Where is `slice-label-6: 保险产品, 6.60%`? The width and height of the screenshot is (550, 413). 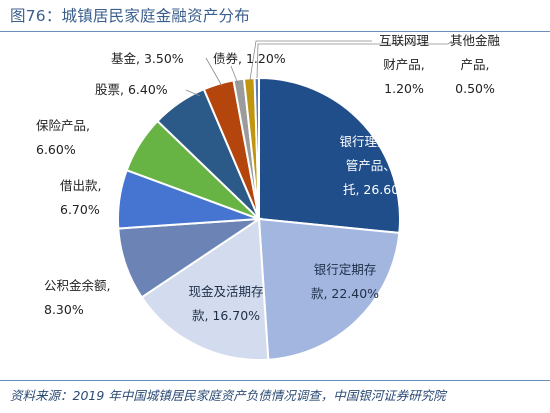 slice-label-6: 保险产品, 6.60% is located at coordinates (76, 138).